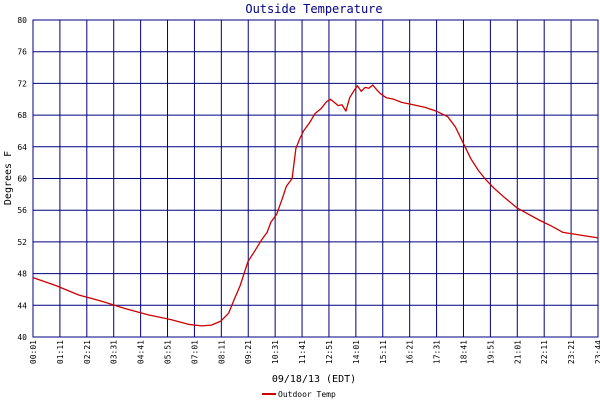 Image resolution: width=600 pixels, height=400 pixels. What do you see at coordinates (383, 352) in the screenshot?
I see `x-tick-label: 15:11` at bounding box center [383, 352].